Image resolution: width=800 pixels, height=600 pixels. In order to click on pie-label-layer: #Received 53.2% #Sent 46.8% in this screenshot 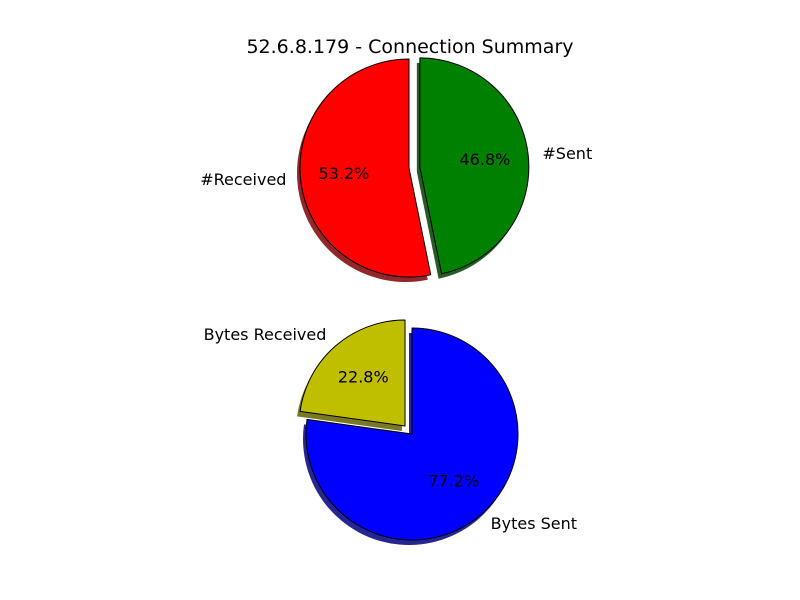, I will do `click(396, 166)`.